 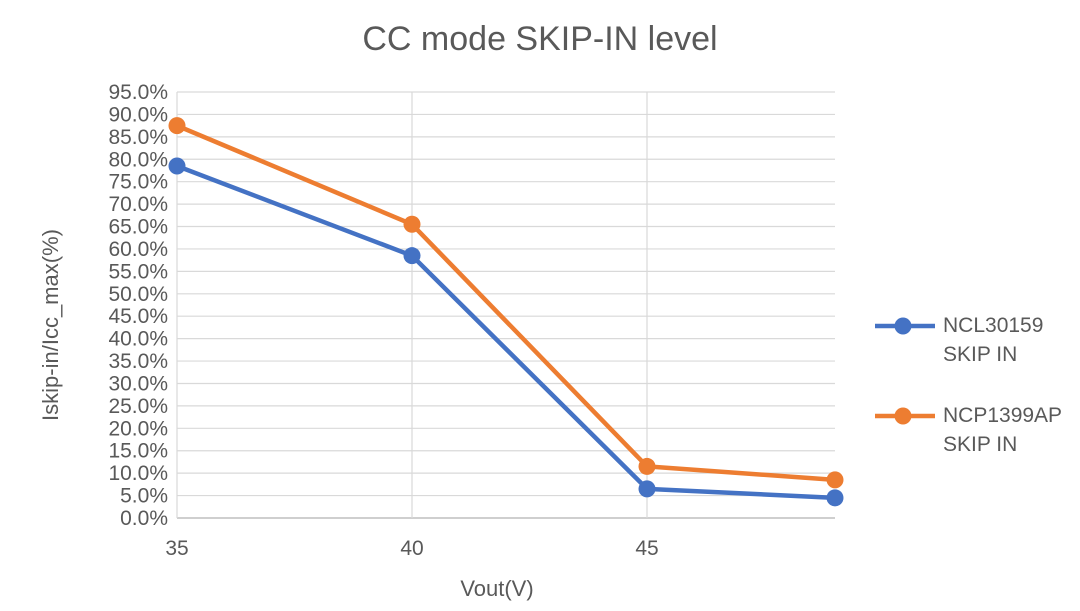 I want to click on y-tick-label: 50.0%, so click(x=138, y=294).